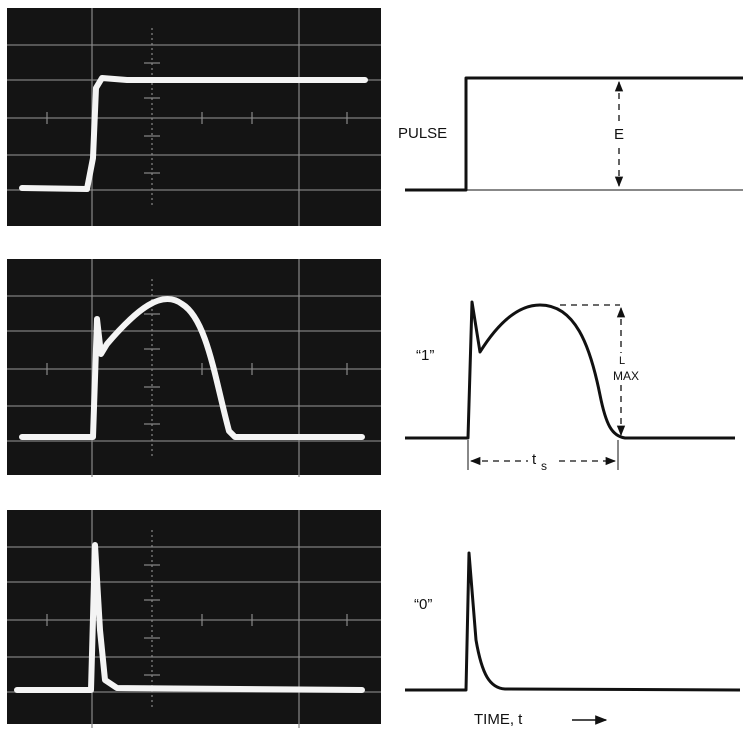 Image resolution: width=743 pixels, height=730 pixels. I want to click on pulse-label: PULSE, so click(422, 133).